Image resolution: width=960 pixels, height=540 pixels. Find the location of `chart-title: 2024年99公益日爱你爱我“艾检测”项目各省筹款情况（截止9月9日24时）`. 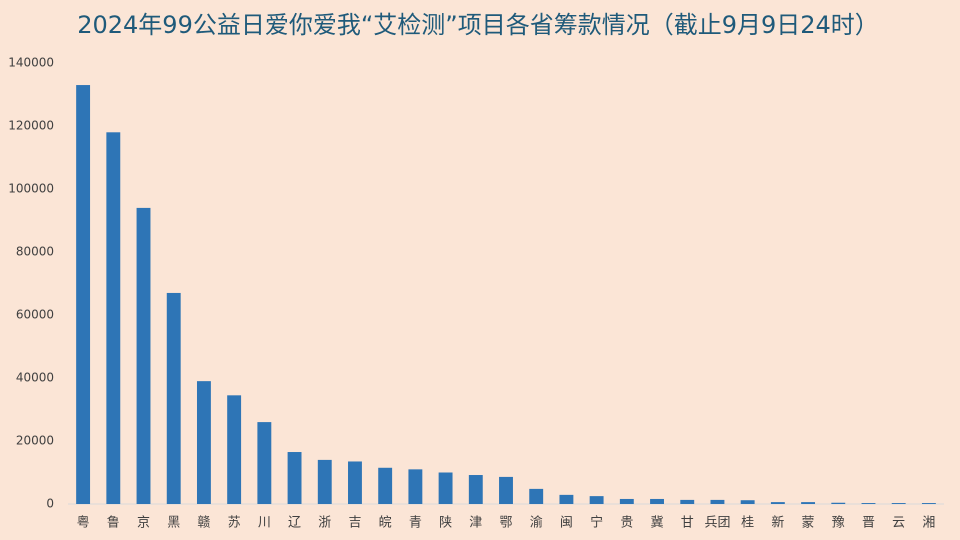

chart-title: 2024年99公益日爱你爱我“艾检测”项目各省筹款情况（截止9月9日24时） is located at coordinates (478, 25).